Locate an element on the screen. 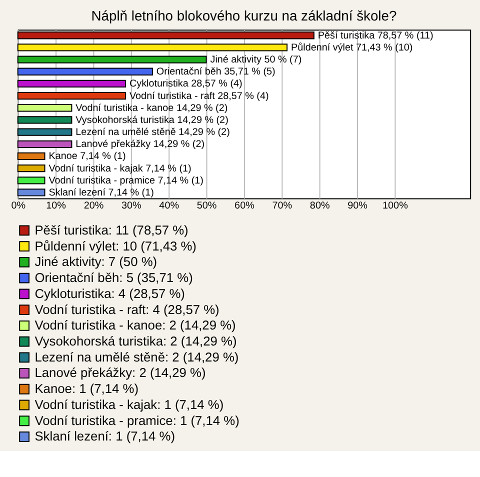  x-tick-label: 40% is located at coordinates (169, 206).